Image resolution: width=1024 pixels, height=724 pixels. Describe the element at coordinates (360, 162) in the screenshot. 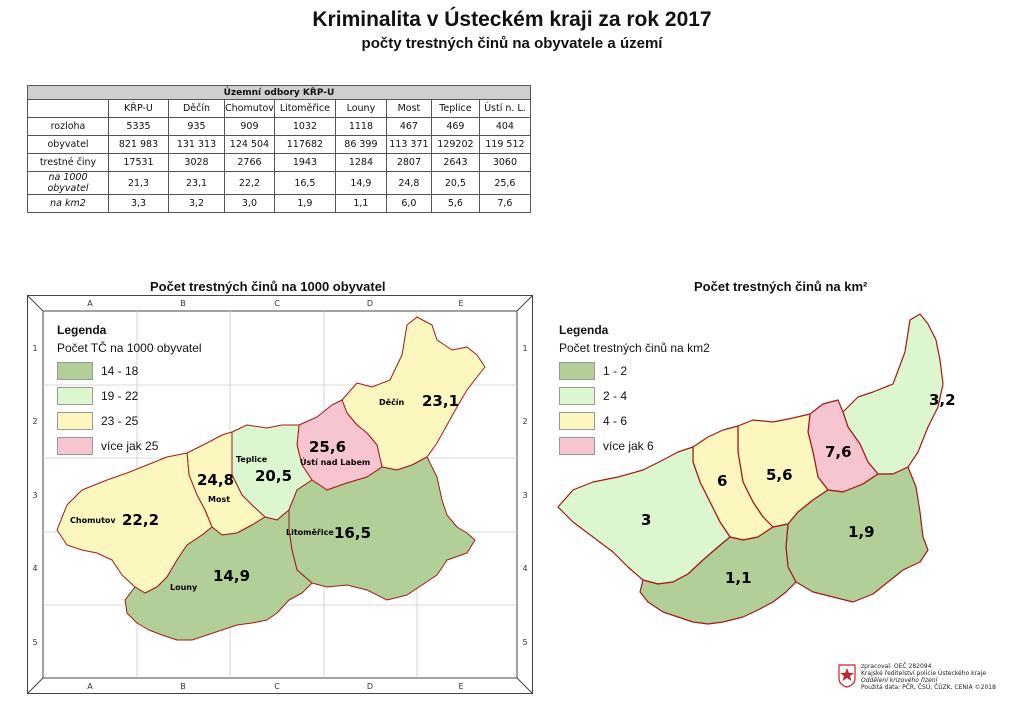

I see `table-cell: 1284` at that location.